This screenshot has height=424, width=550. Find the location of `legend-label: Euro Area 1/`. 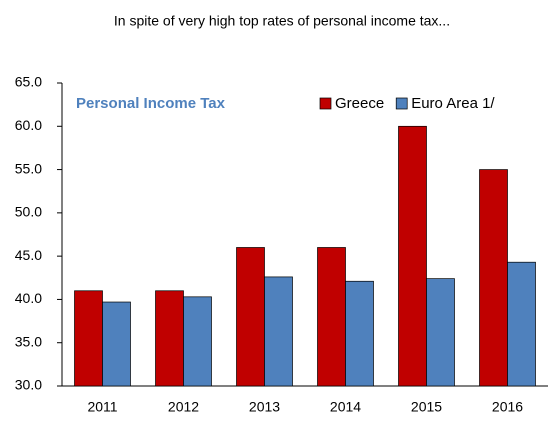

legend-label: Euro Area 1/ is located at coordinates (453, 103).